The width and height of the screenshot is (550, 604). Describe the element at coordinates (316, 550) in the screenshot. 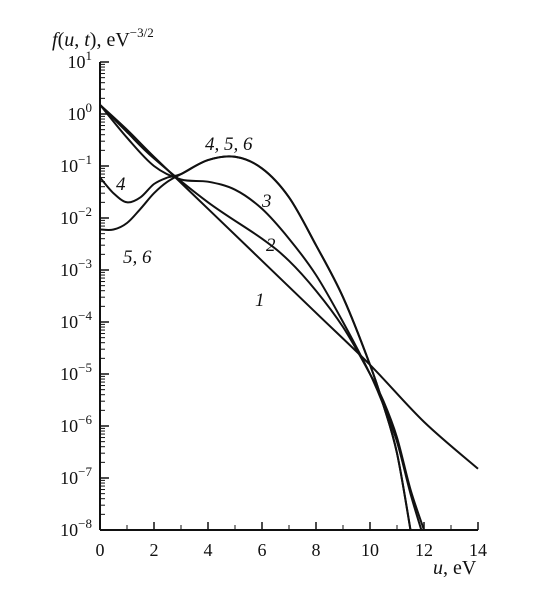

I see `x-tick-label: 8` at that location.